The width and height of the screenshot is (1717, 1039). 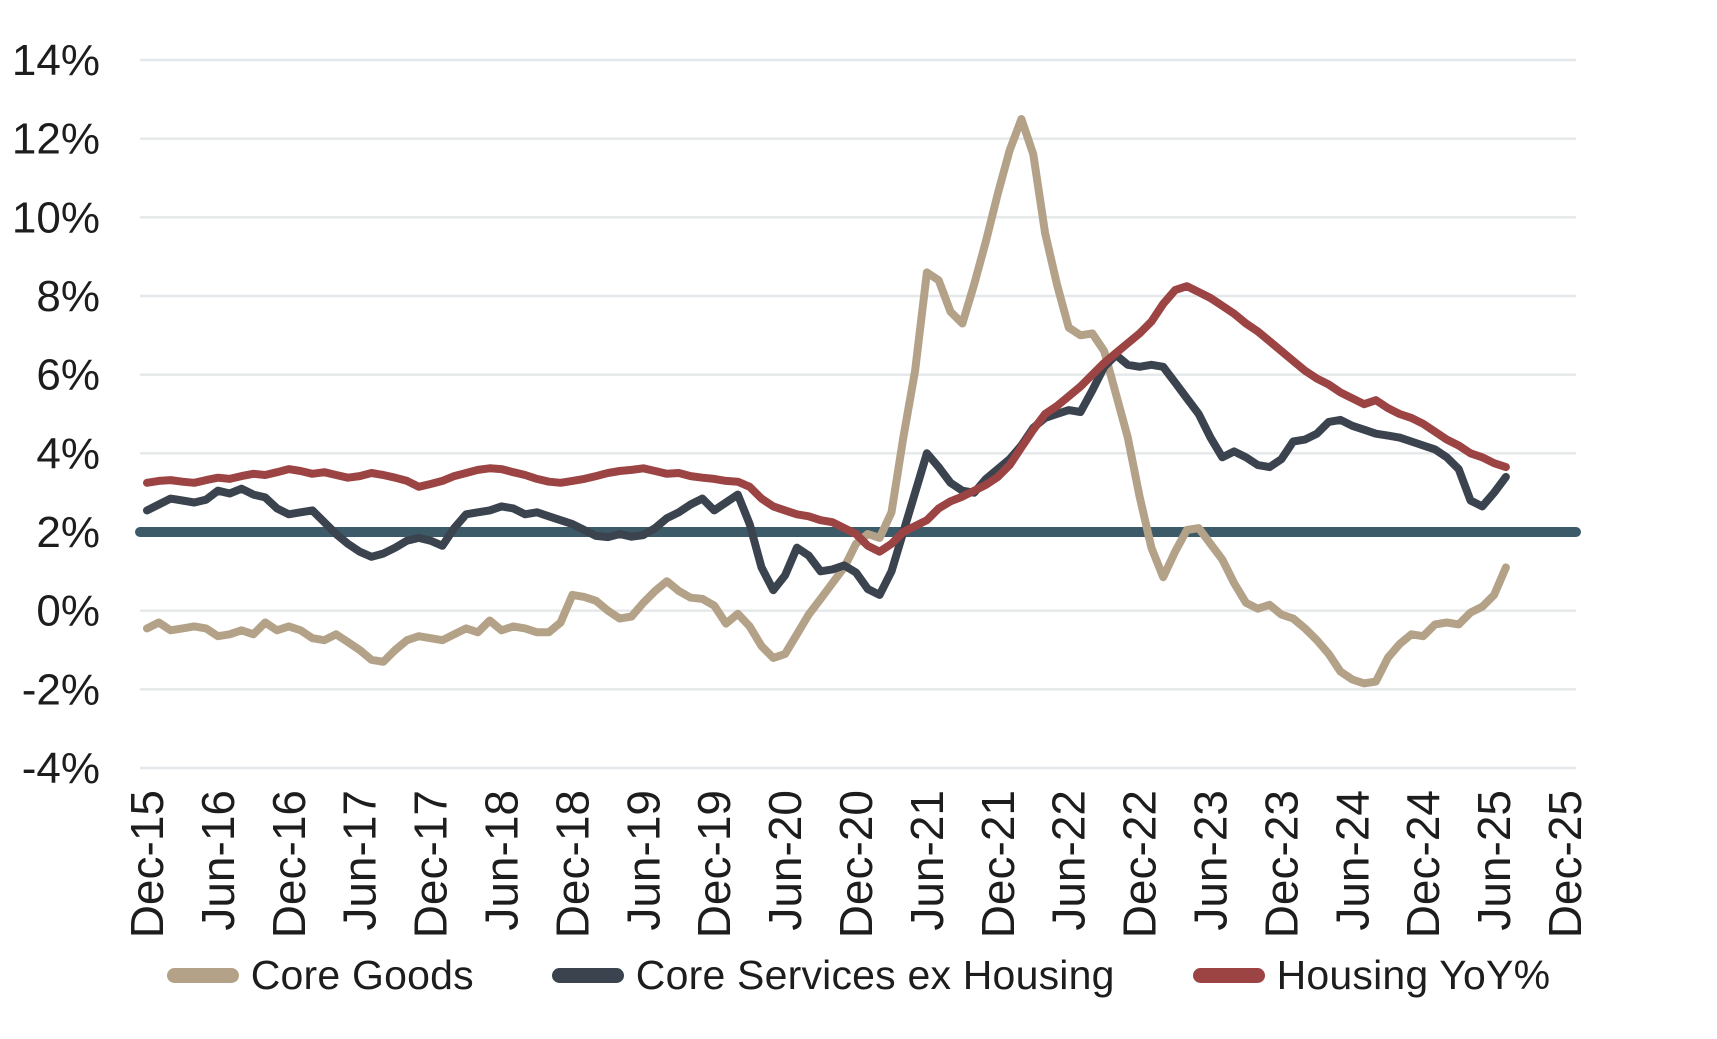 I want to click on x-axis-label: Dec-15, so click(x=147, y=864).